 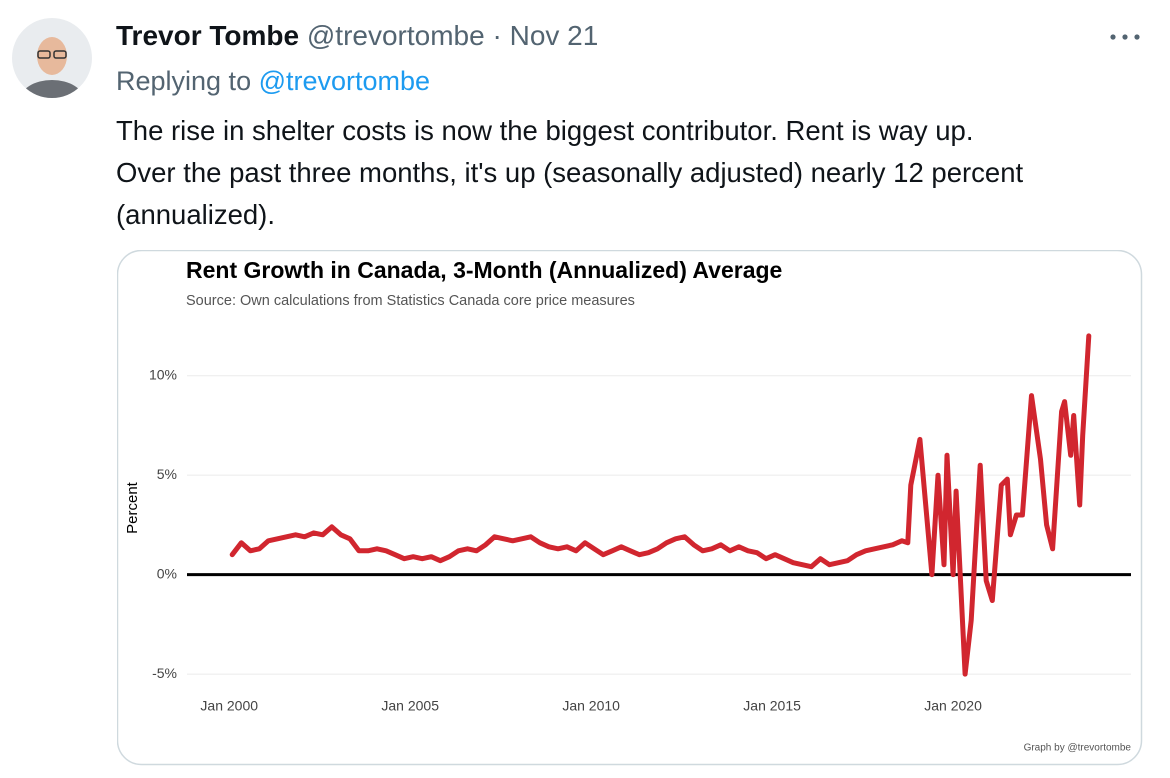 I want to click on avatar, so click(x=52, y=58).